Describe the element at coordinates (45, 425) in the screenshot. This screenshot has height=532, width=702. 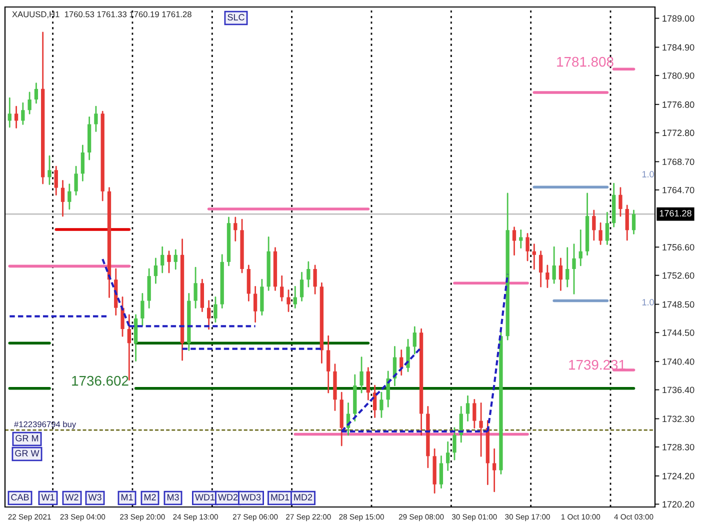
I see `annotation: #122396794 buy` at that location.